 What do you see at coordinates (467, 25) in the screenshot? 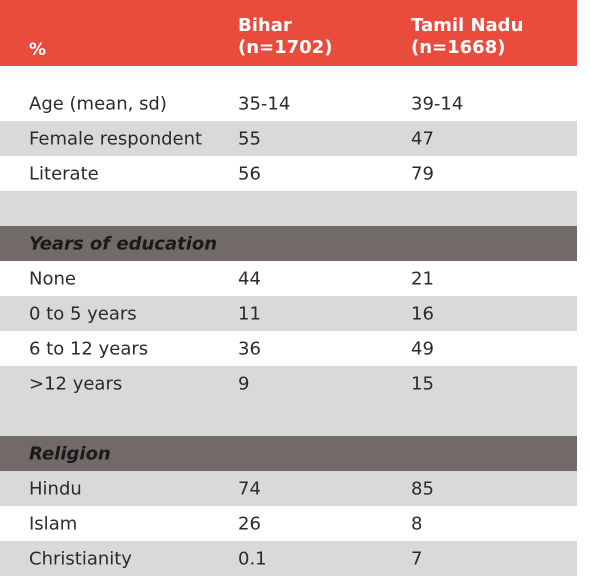
I see `header-tn-name: Tamil Nadu` at bounding box center [467, 25].